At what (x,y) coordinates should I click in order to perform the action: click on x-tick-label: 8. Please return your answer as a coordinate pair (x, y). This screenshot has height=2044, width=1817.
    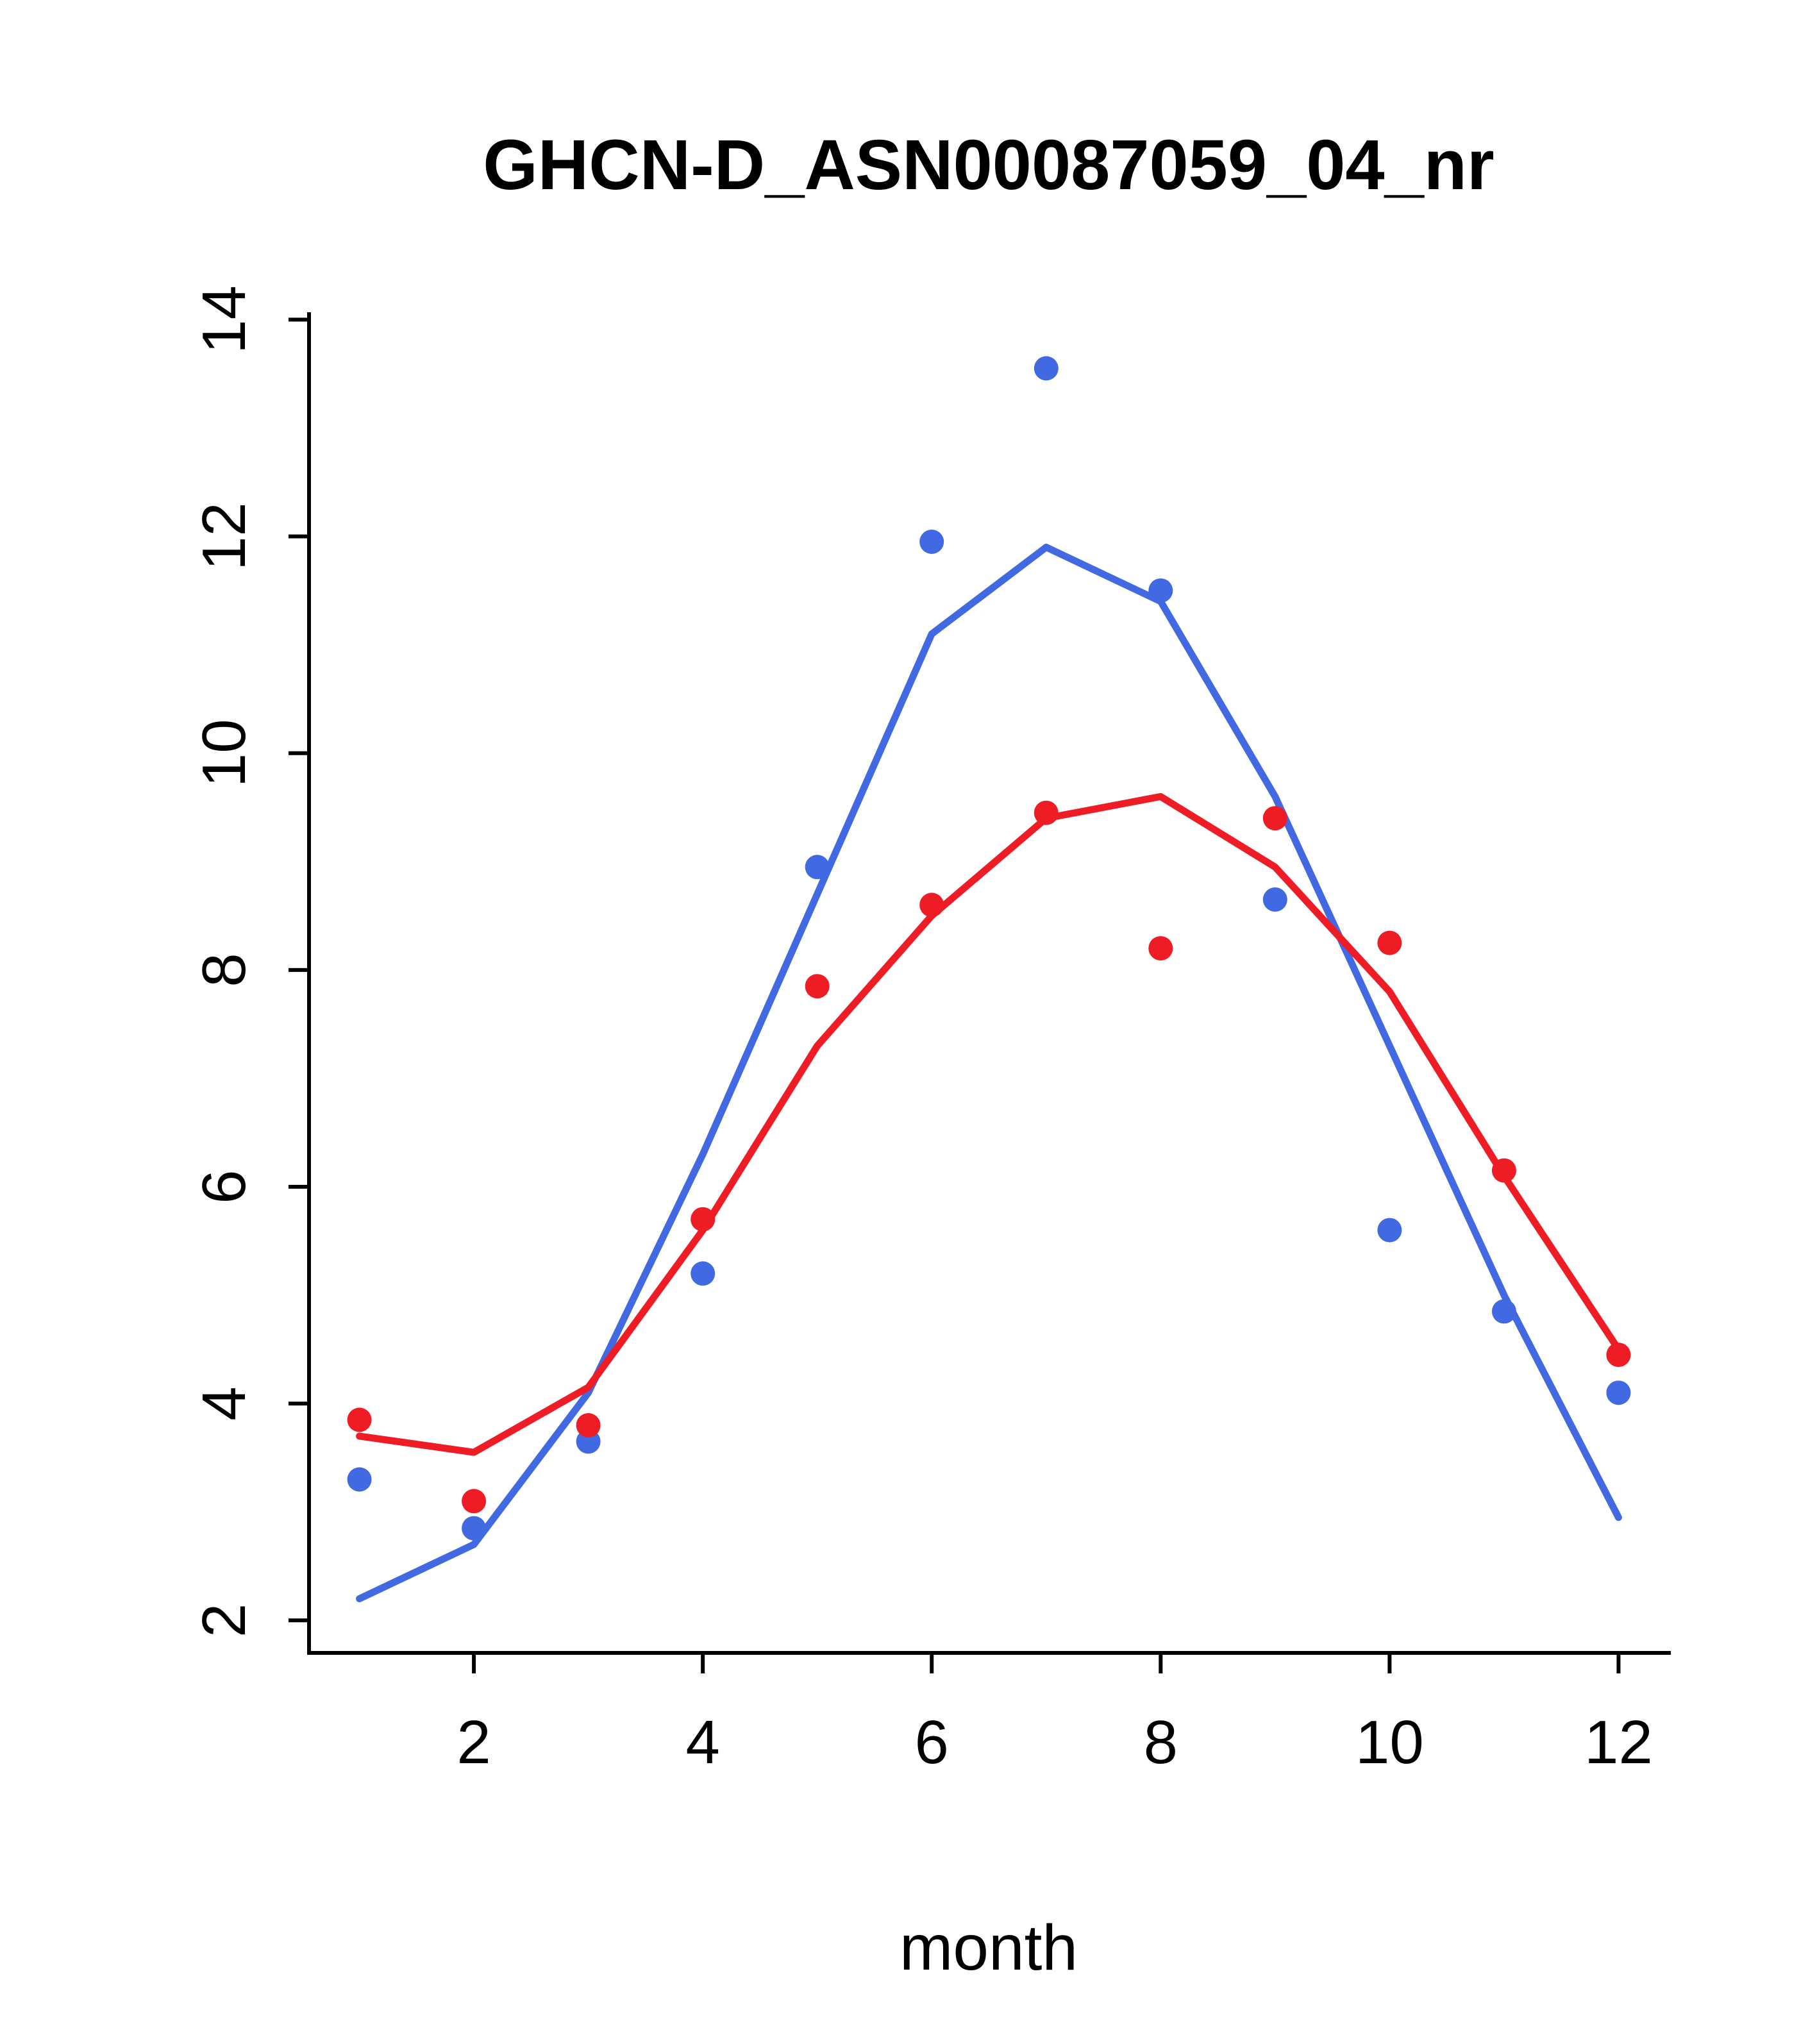
    Looking at the image, I should click on (1161, 1742).